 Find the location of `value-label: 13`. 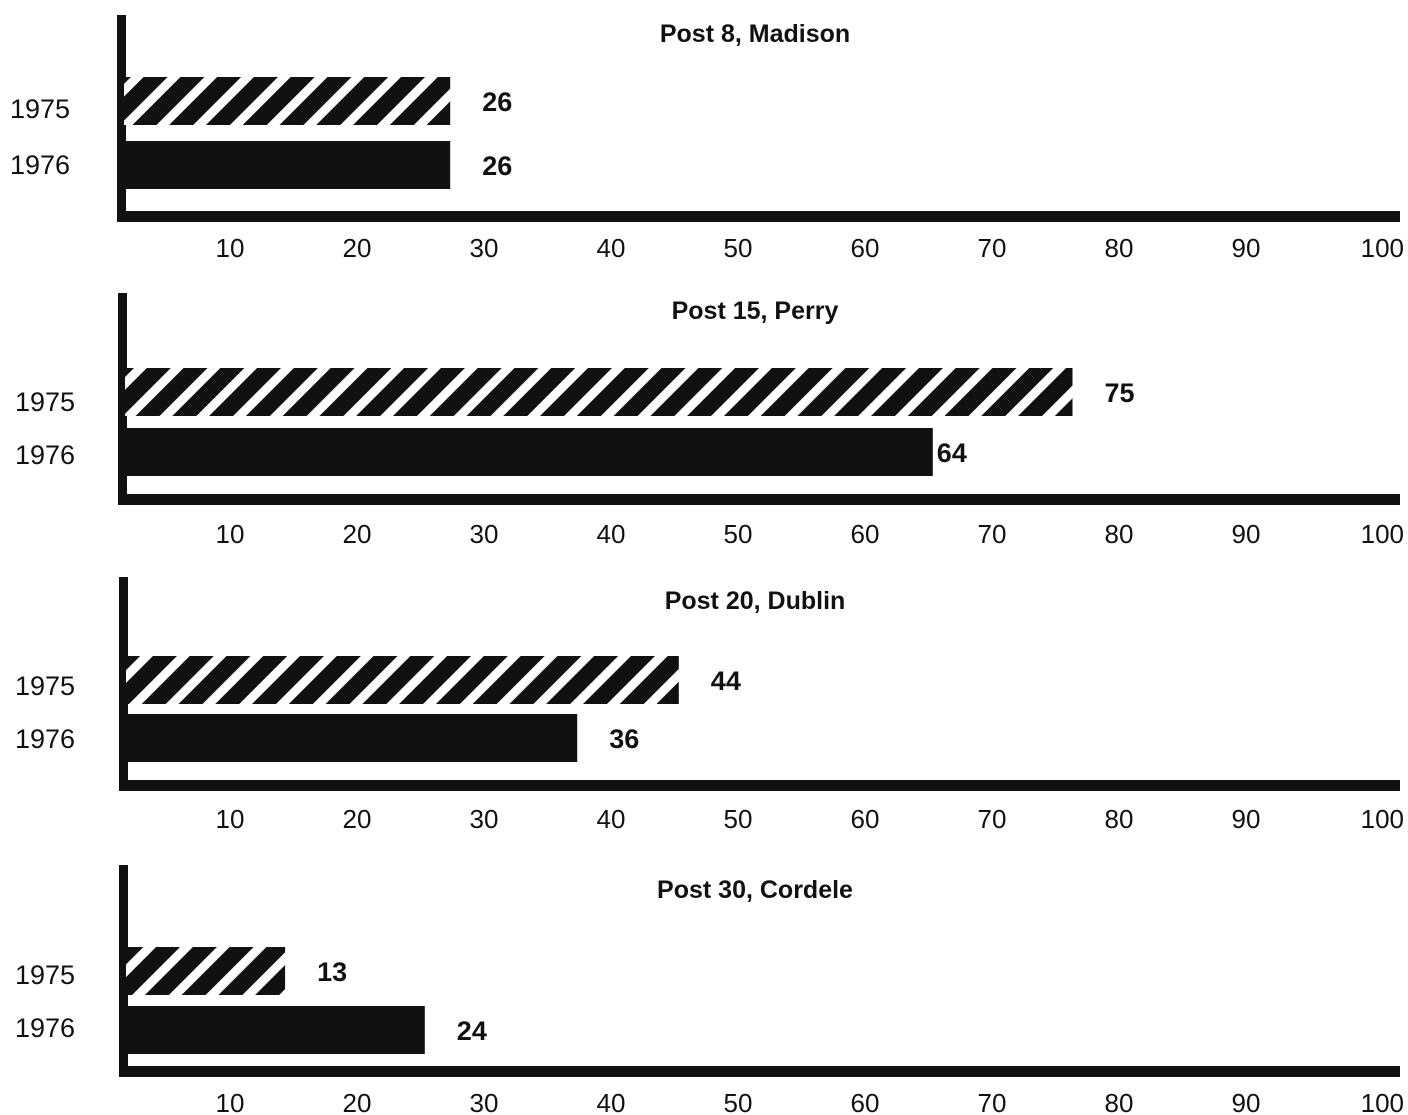

value-label: 13 is located at coordinates (332, 972).